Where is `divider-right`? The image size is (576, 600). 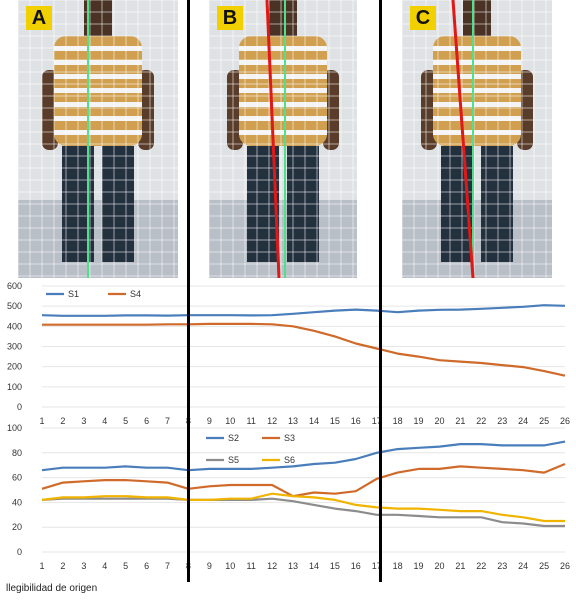 divider-right is located at coordinates (380, 291).